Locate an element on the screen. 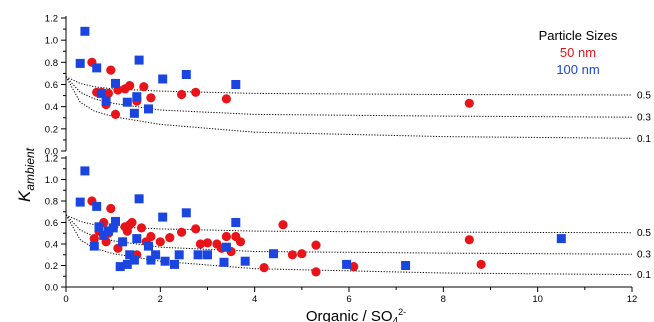 The width and height of the screenshot is (654, 322). x-axis-label: Organic / SO42- is located at coordinates (356, 314).